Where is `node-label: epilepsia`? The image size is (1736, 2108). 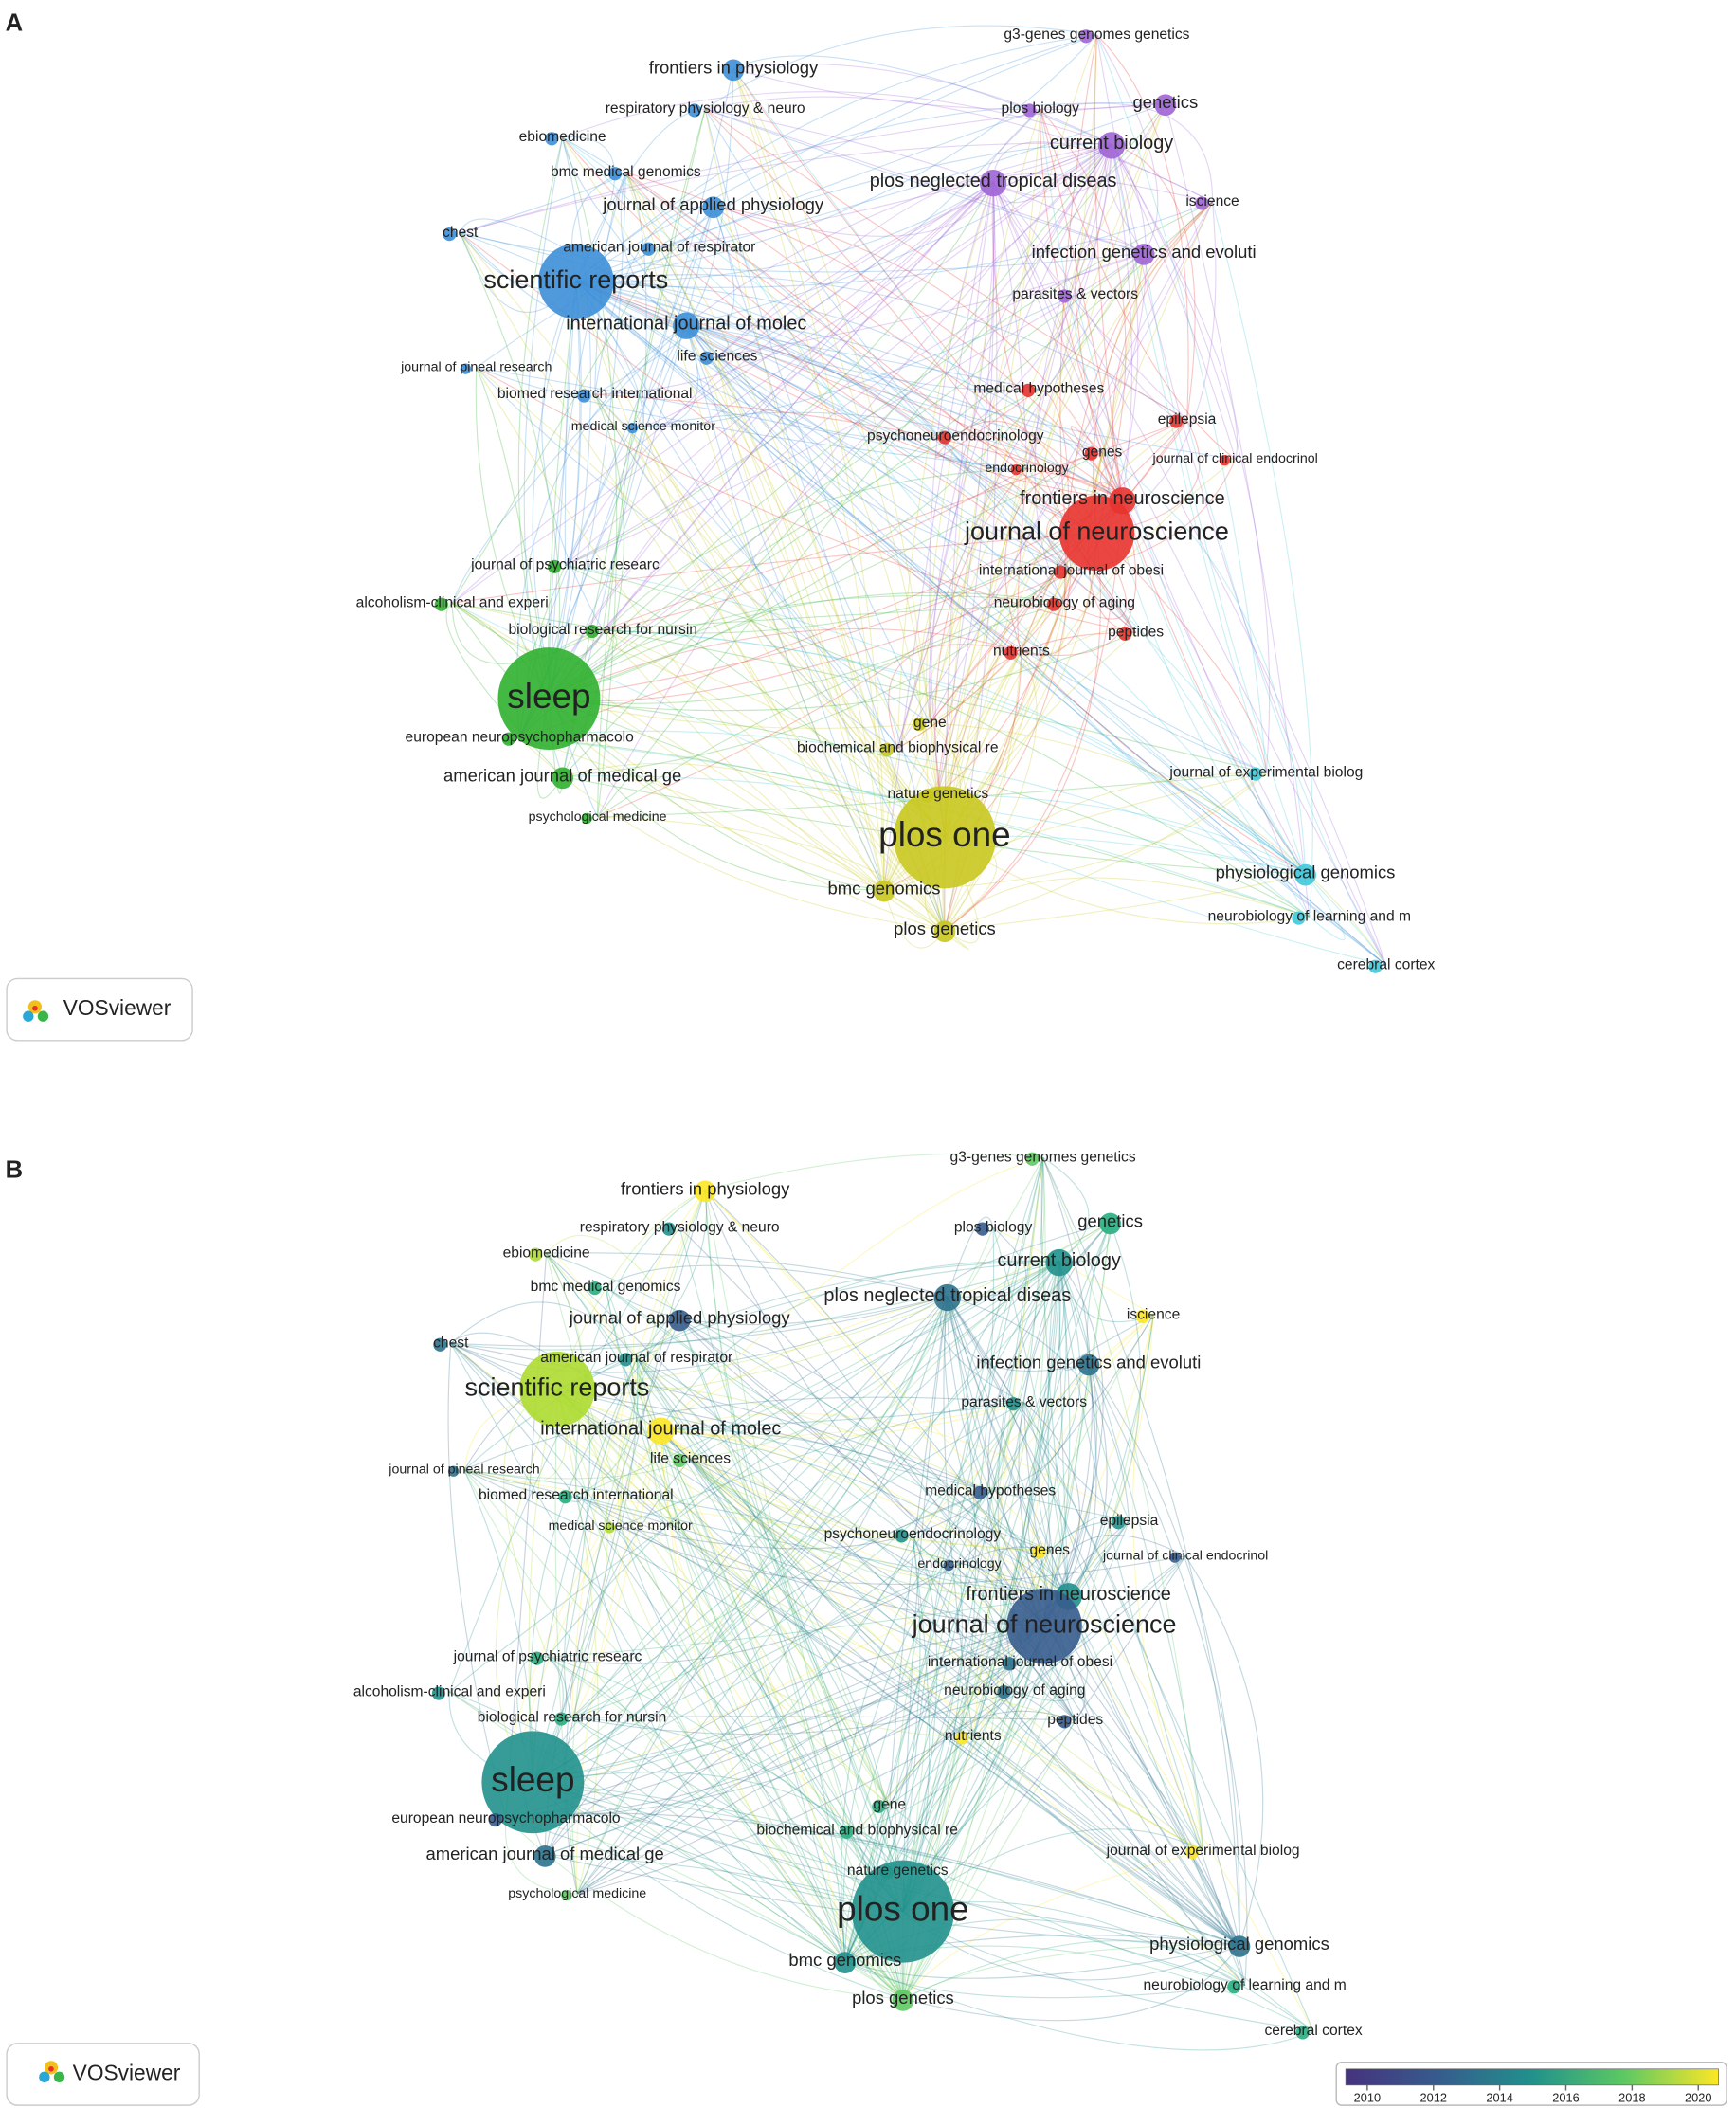 node-label: epilepsia is located at coordinates (1187, 419).